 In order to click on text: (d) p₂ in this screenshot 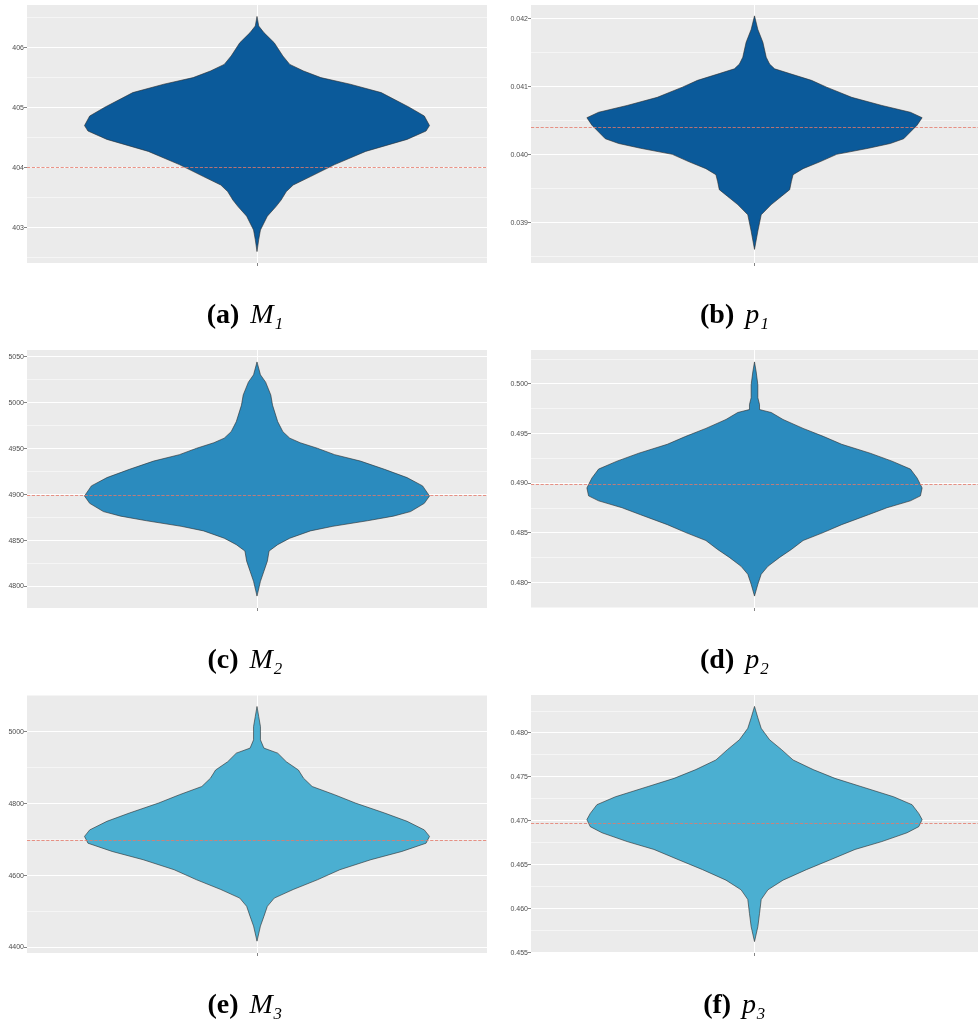, I will do `click(735, 658)`.